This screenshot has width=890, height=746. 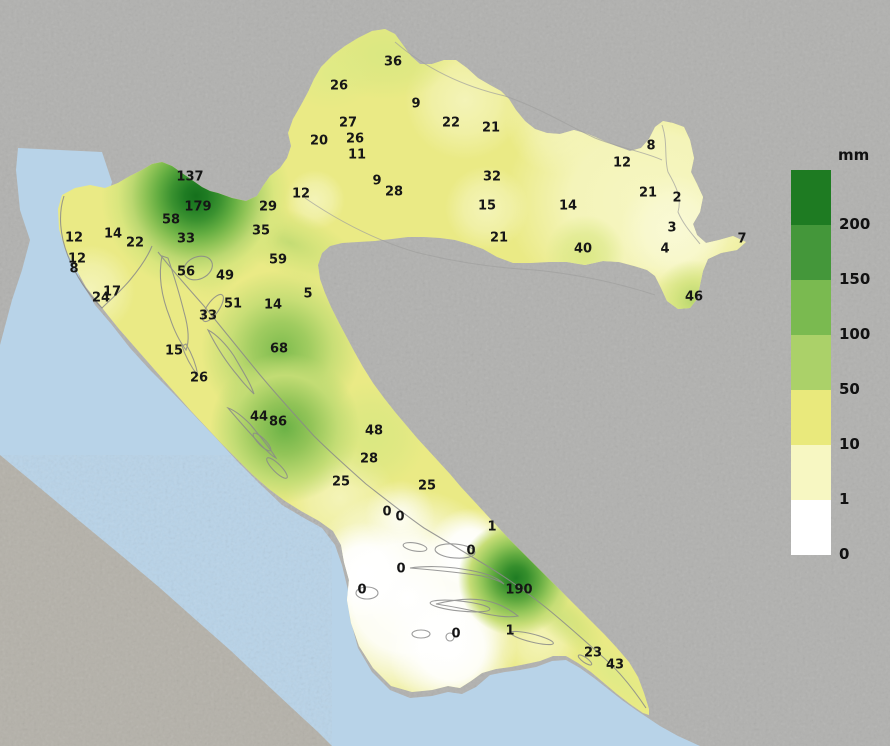 I want to click on legend-band: 1, so click(x=838, y=476).